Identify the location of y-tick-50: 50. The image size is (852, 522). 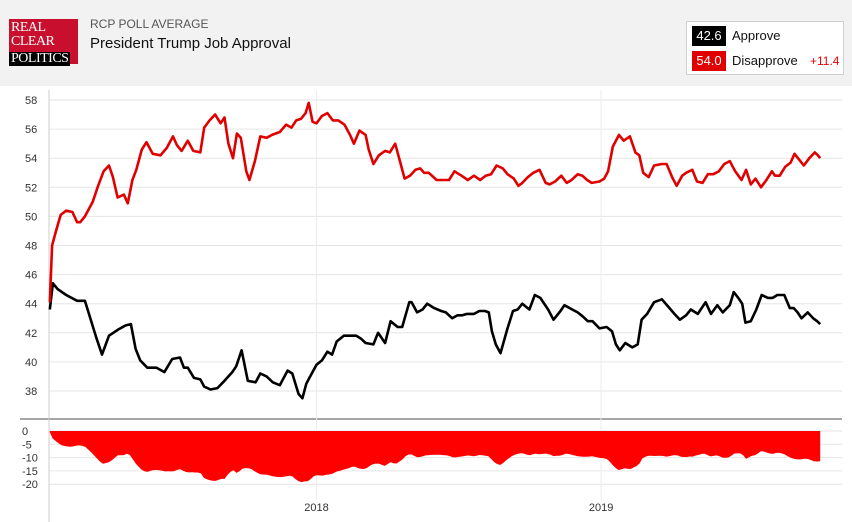
(31, 217).